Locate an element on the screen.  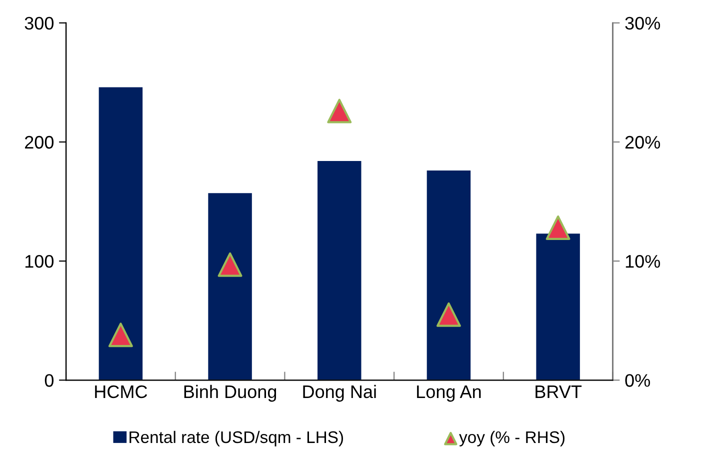
y-tick-label: 0 is located at coordinates (49, 380).